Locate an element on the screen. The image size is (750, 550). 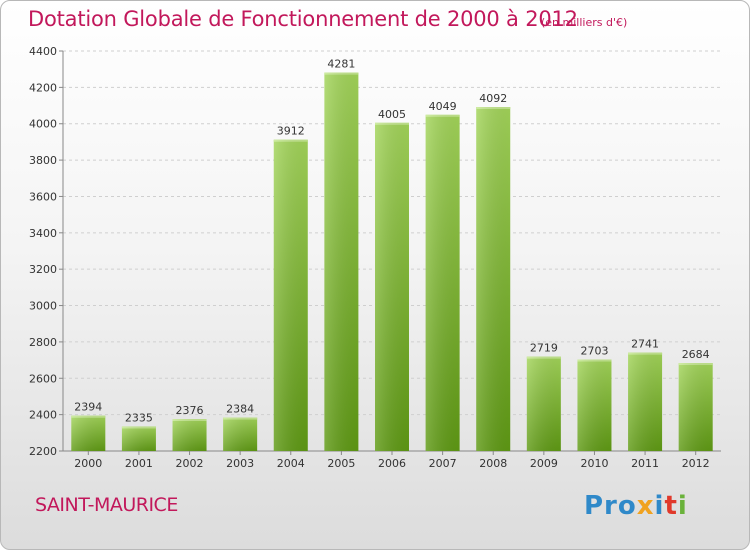
x-tick-label: 2006 is located at coordinates (392, 463).